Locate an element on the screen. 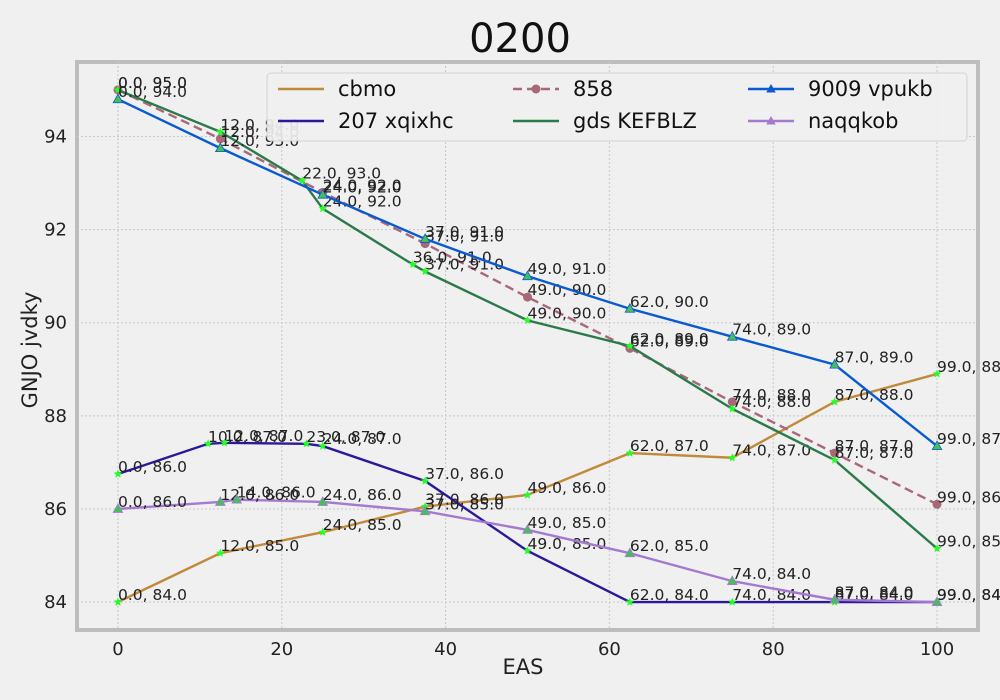 This screenshot has height=700, width=1000. series-line is located at coordinates (527, 551).